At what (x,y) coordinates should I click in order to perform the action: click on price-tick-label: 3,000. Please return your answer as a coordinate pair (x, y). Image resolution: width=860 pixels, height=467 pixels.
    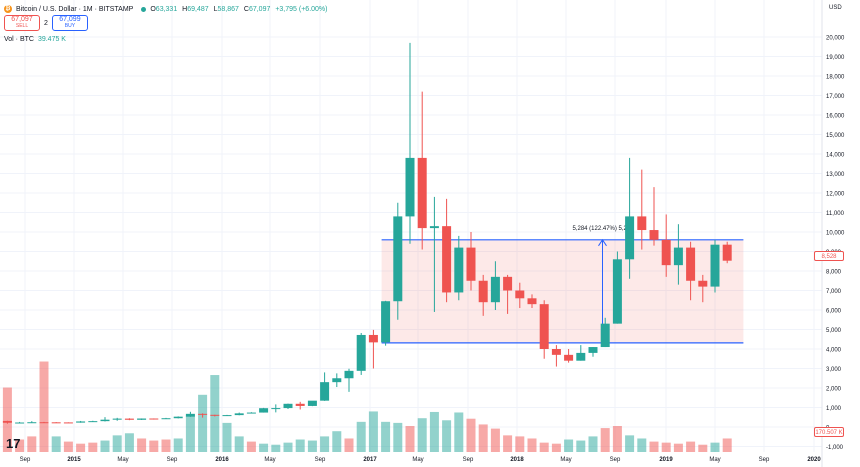
    Looking at the image, I should click on (834, 370).